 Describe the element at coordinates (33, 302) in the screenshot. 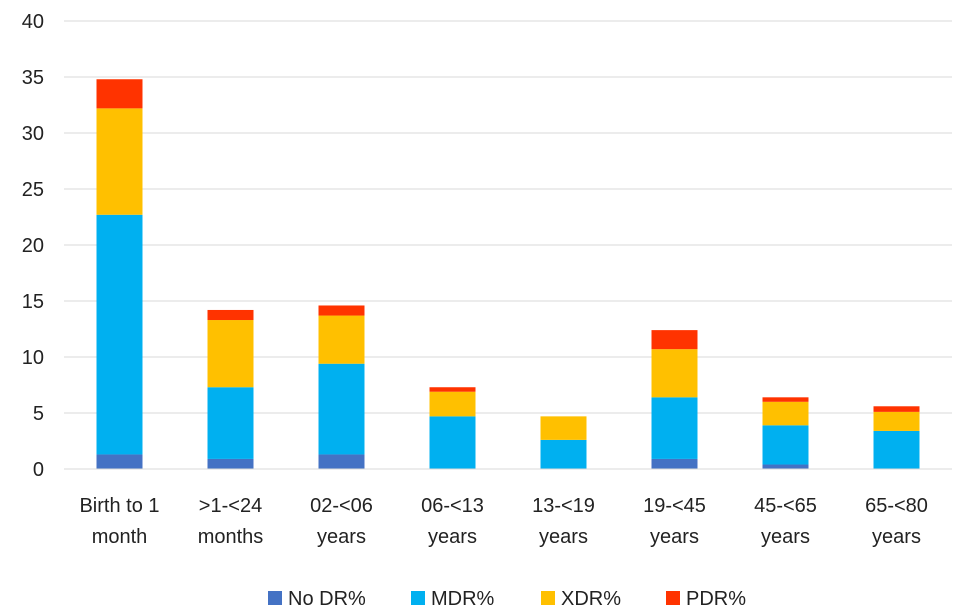

I see `y-tick-label: 15` at that location.